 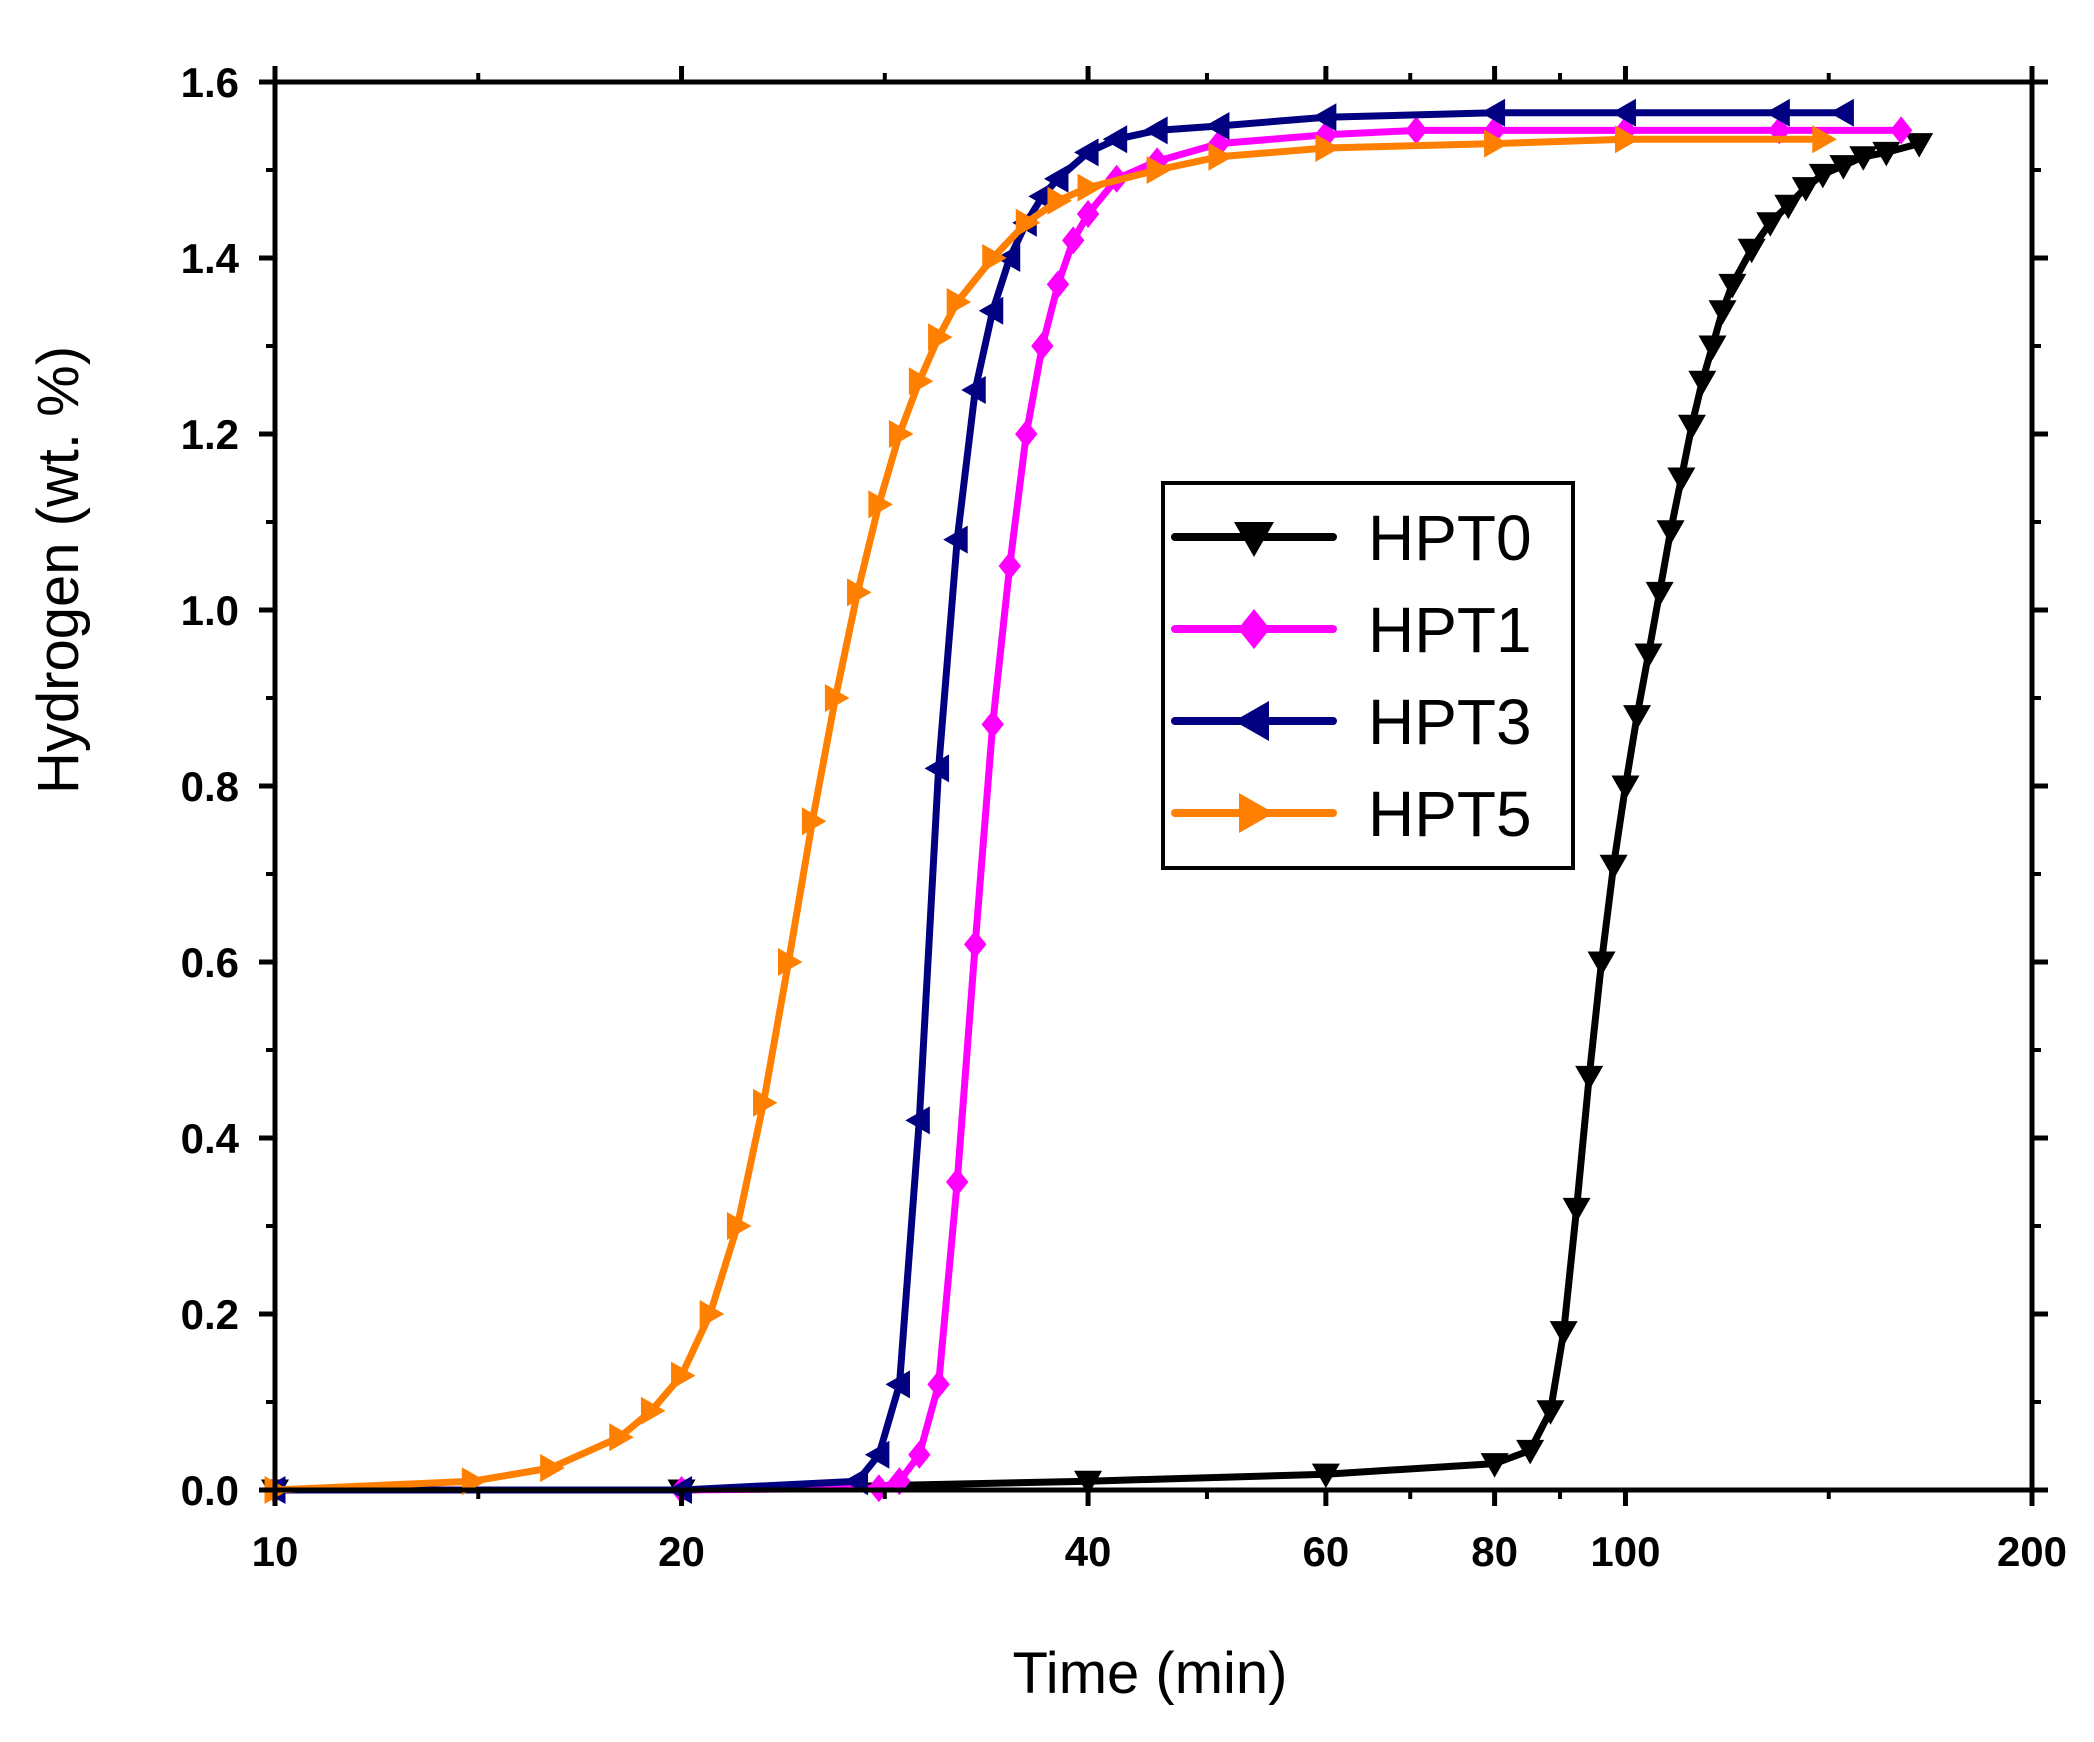 I want to click on y-tick-label: 0.4, so click(x=210, y=1138).